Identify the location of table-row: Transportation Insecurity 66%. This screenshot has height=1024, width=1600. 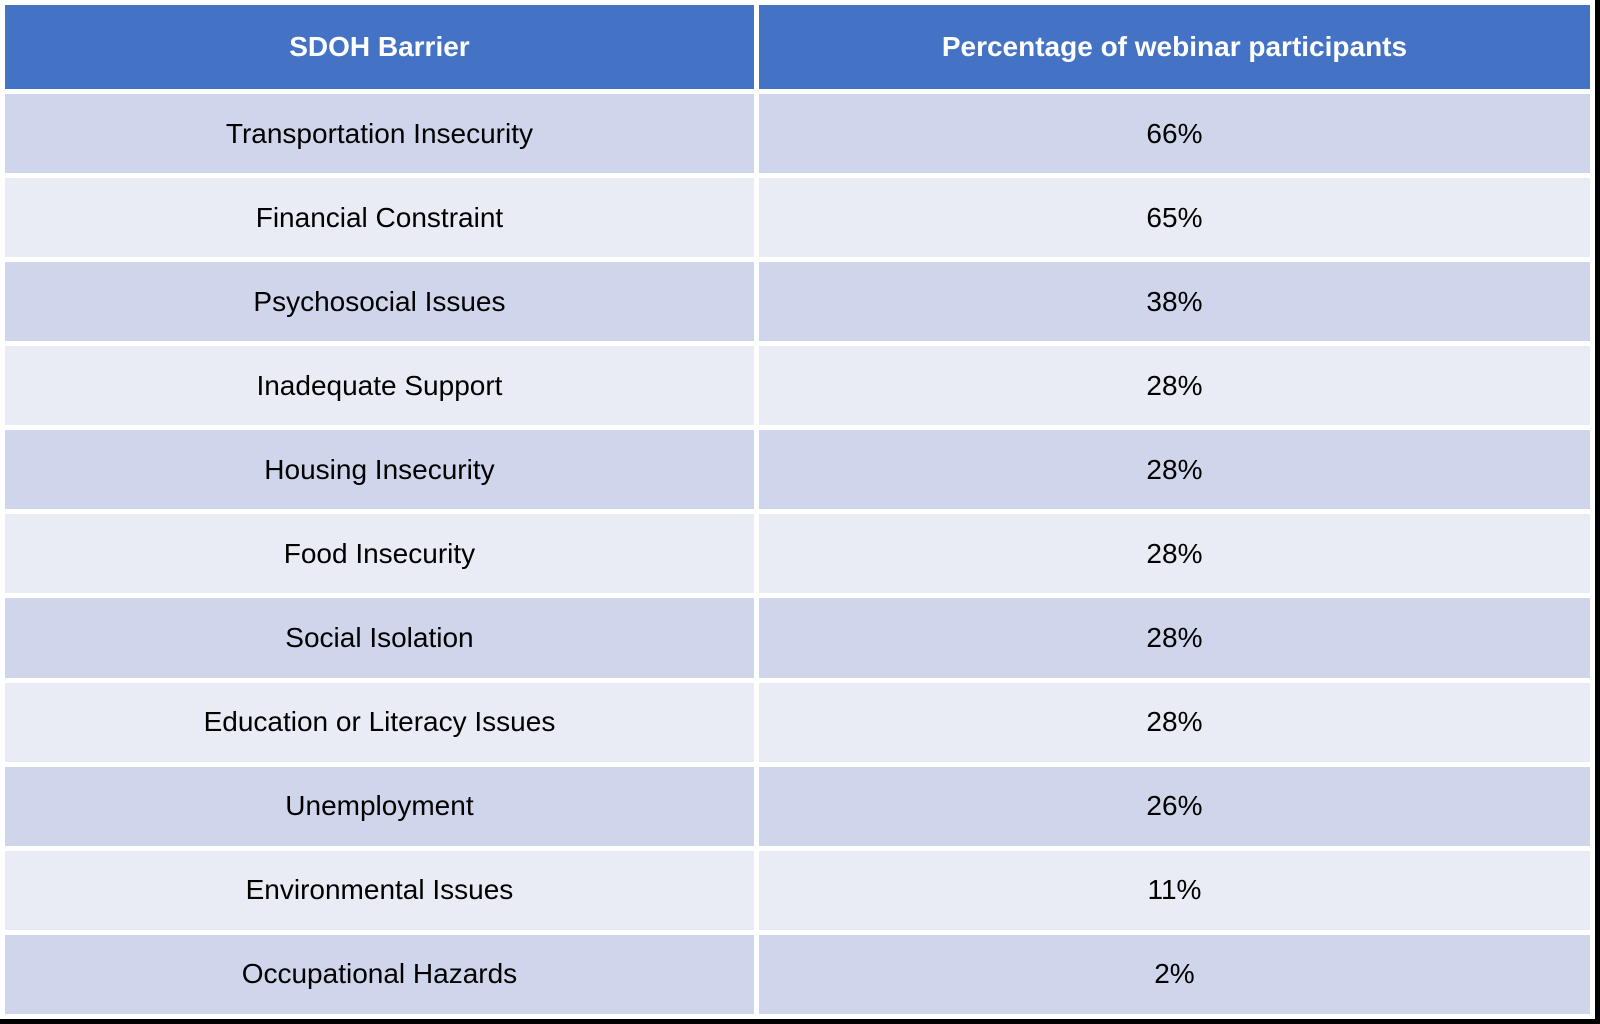
(797, 134).